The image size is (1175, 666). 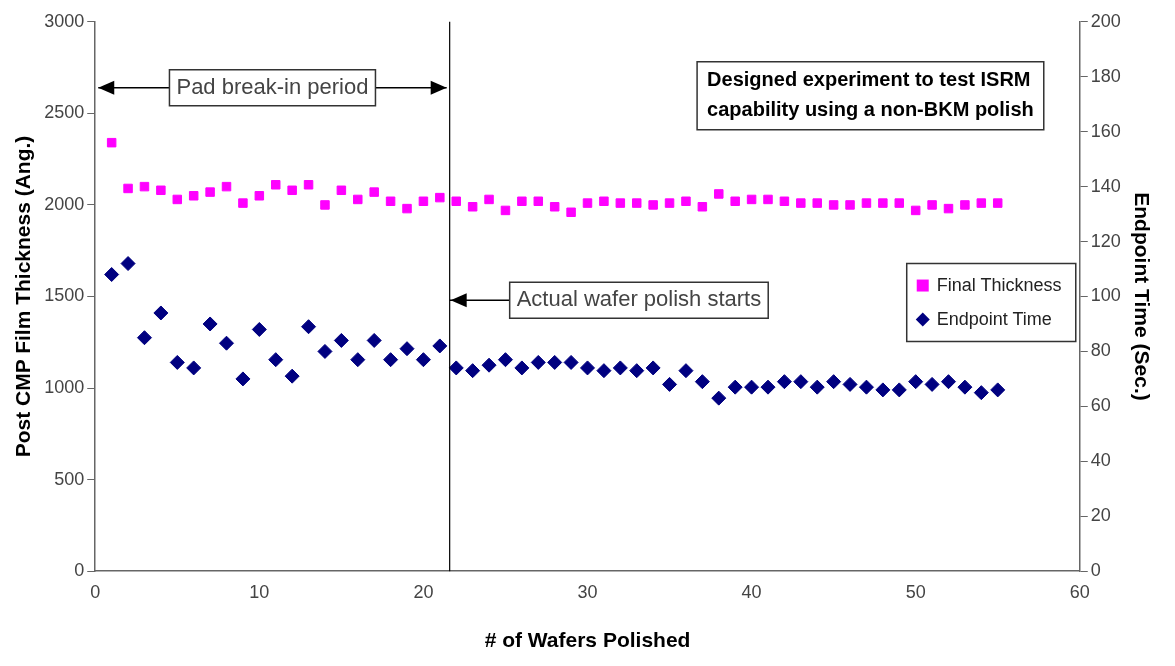 What do you see at coordinates (1105, 75) in the screenshot?
I see `y2-tick-label: 180` at bounding box center [1105, 75].